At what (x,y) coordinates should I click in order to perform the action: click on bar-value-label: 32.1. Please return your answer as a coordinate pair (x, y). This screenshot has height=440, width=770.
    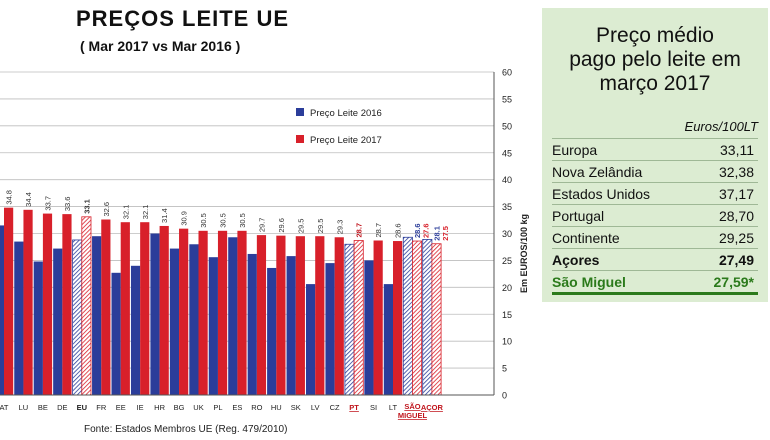
    Looking at the image, I should click on (125, 212).